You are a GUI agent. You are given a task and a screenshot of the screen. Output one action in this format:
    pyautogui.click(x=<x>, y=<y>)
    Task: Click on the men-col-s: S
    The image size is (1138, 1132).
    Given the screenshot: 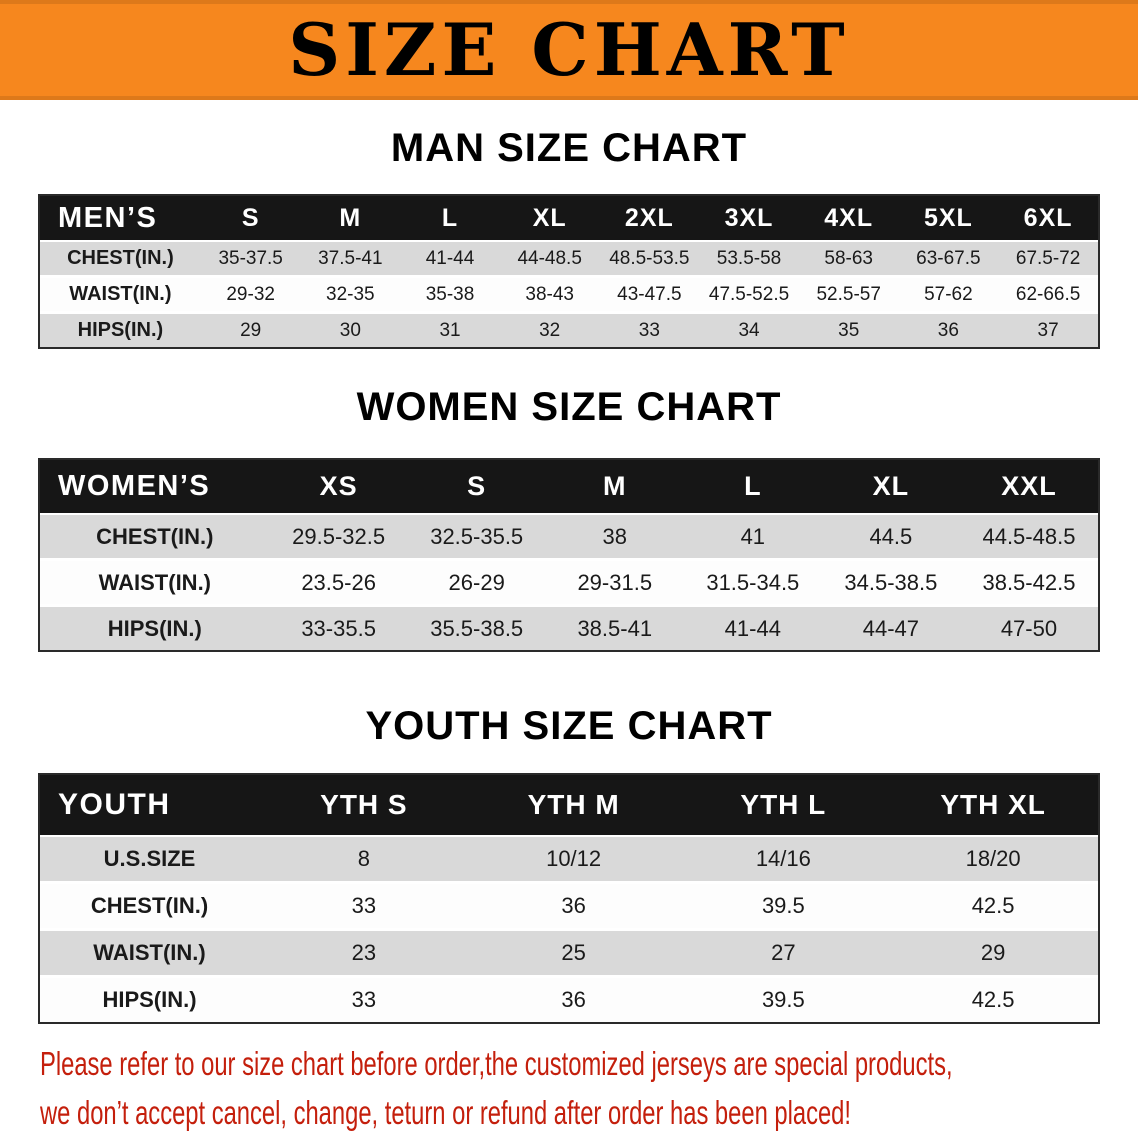 What is the action you would take?
    pyautogui.click(x=250, y=219)
    